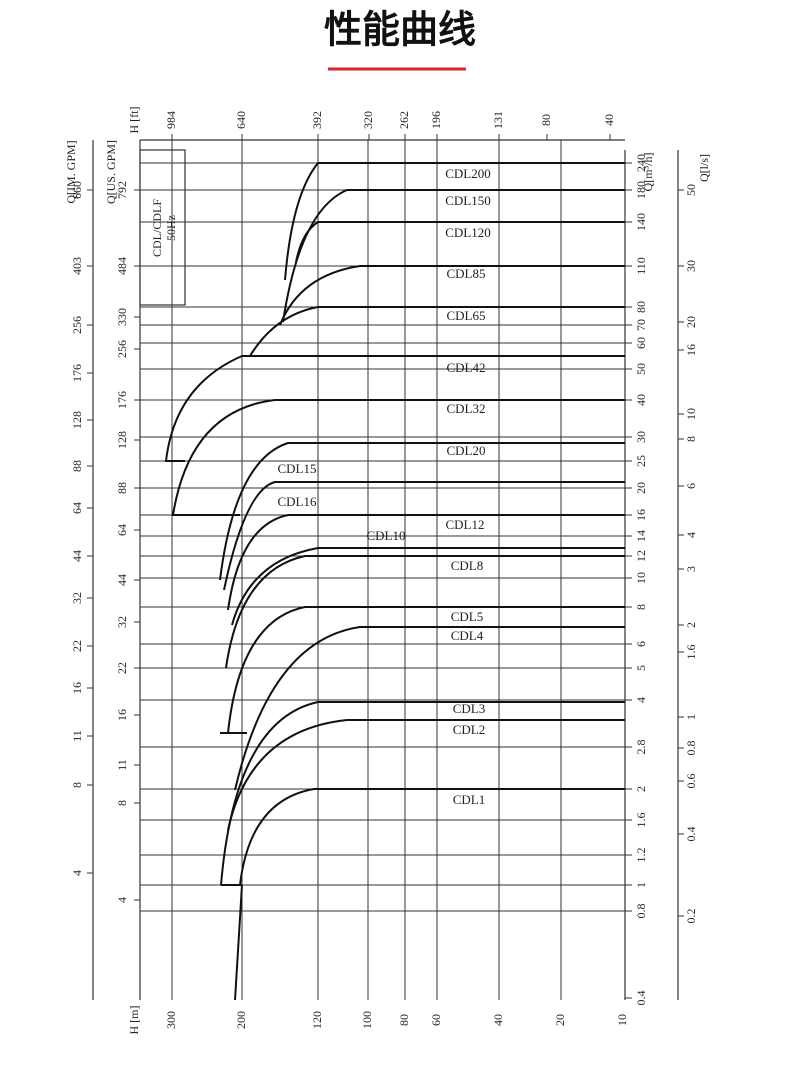 The width and height of the screenshot is (790, 1078). What do you see at coordinates (641, 556) in the screenshot?
I see `m3h-tick-label: 12` at bounding box center [641, 556].